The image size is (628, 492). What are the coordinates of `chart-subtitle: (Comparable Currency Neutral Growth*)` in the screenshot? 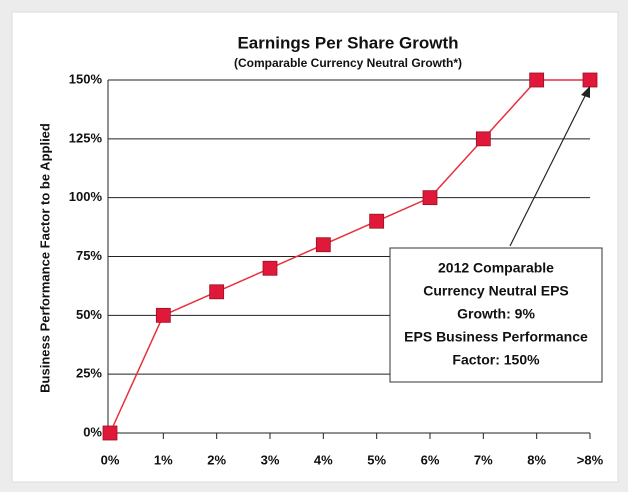 It's located at (348, 63).